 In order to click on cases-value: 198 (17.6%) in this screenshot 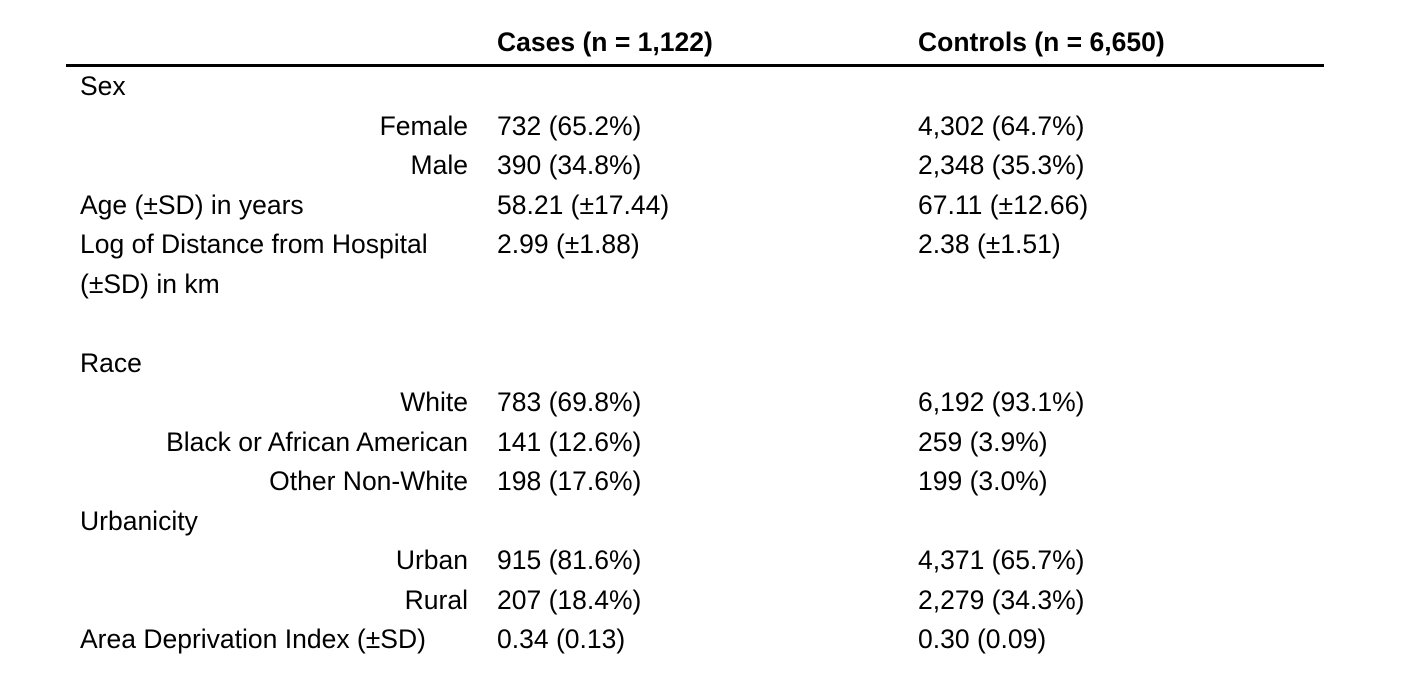, I will do `click(569, 481)`.